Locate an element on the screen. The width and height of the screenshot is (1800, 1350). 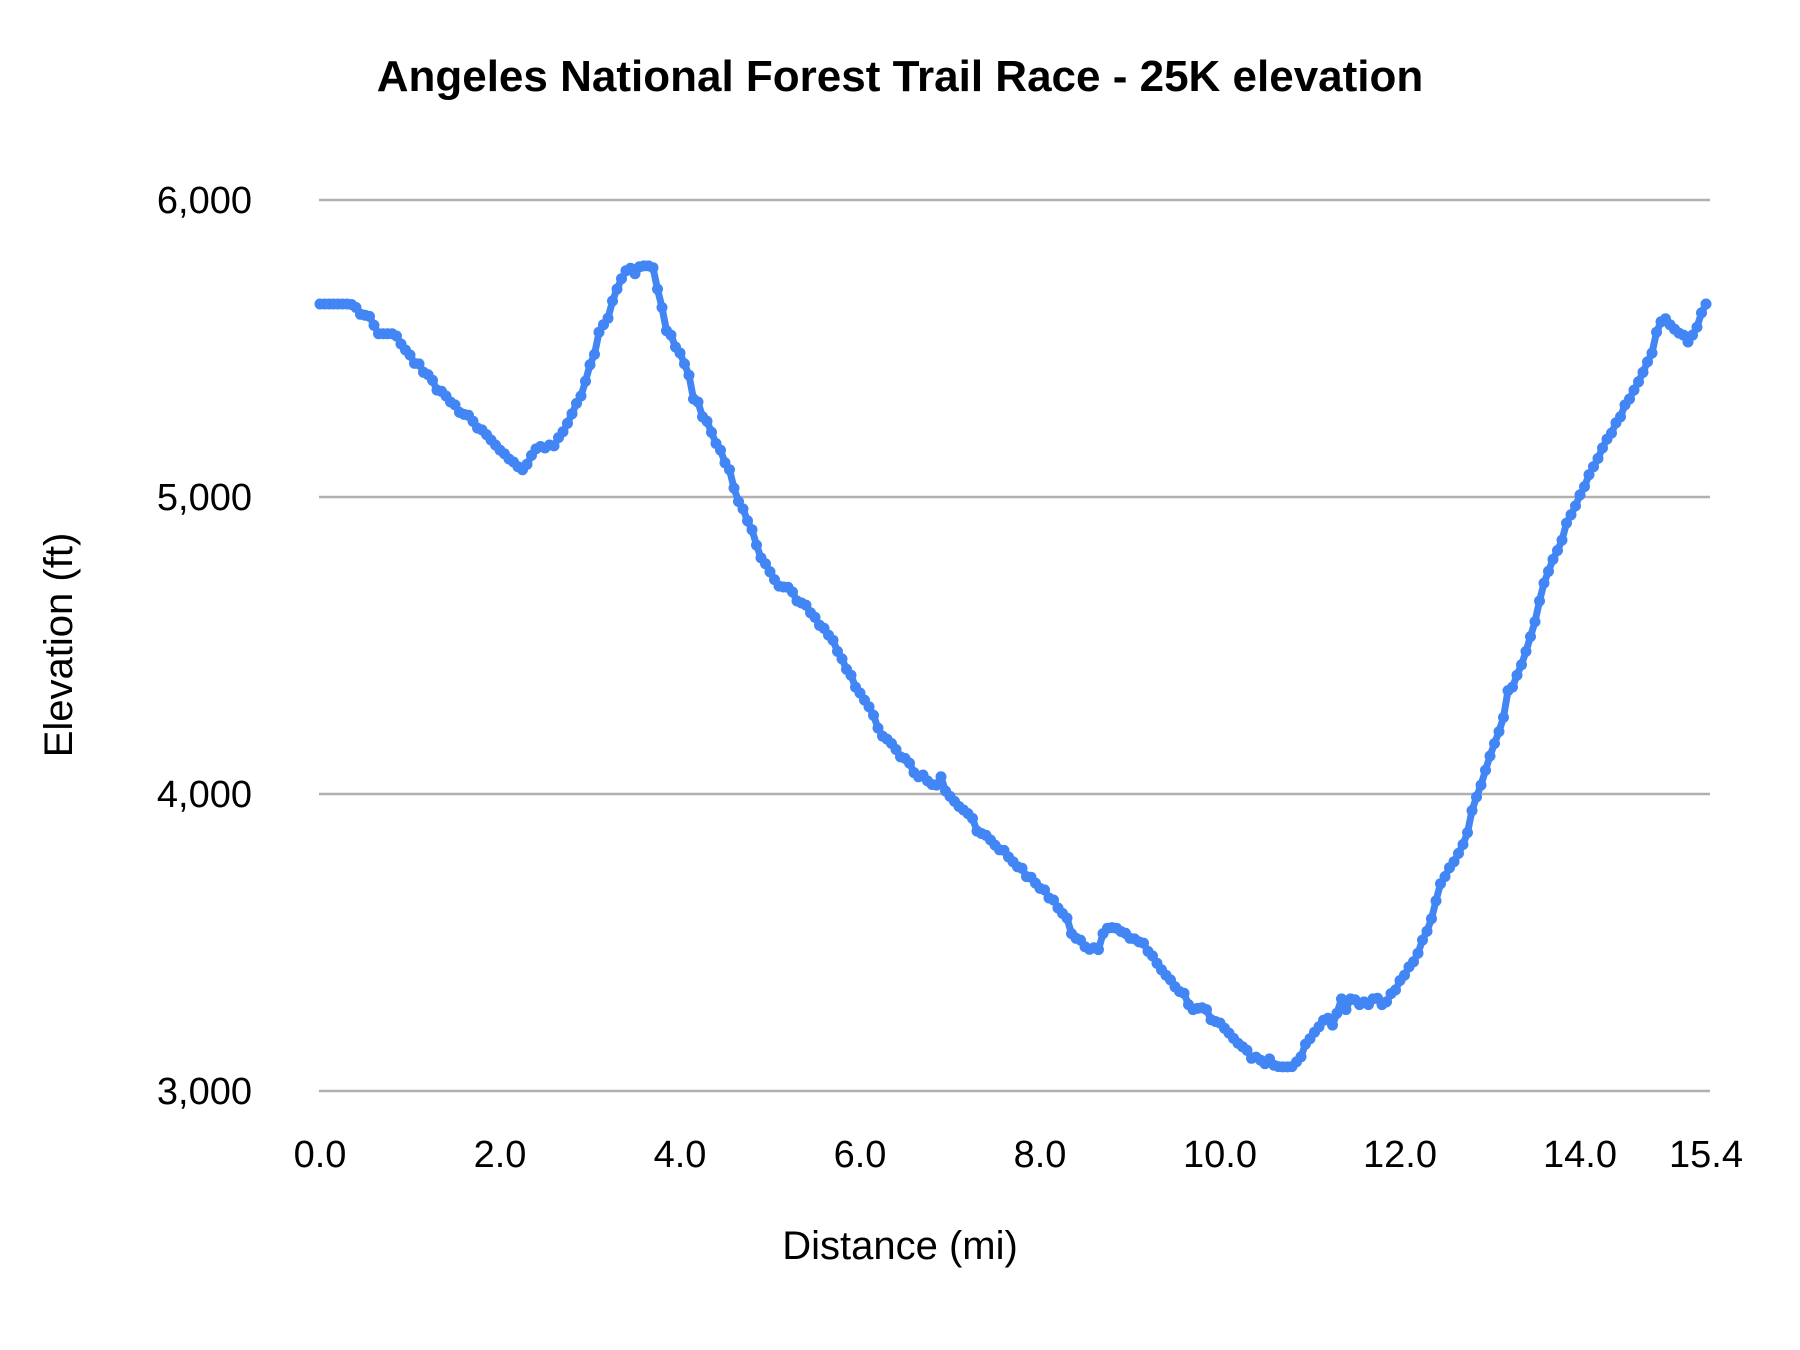
y-tick-label: 6,000 is located at coordinates (204, 201).